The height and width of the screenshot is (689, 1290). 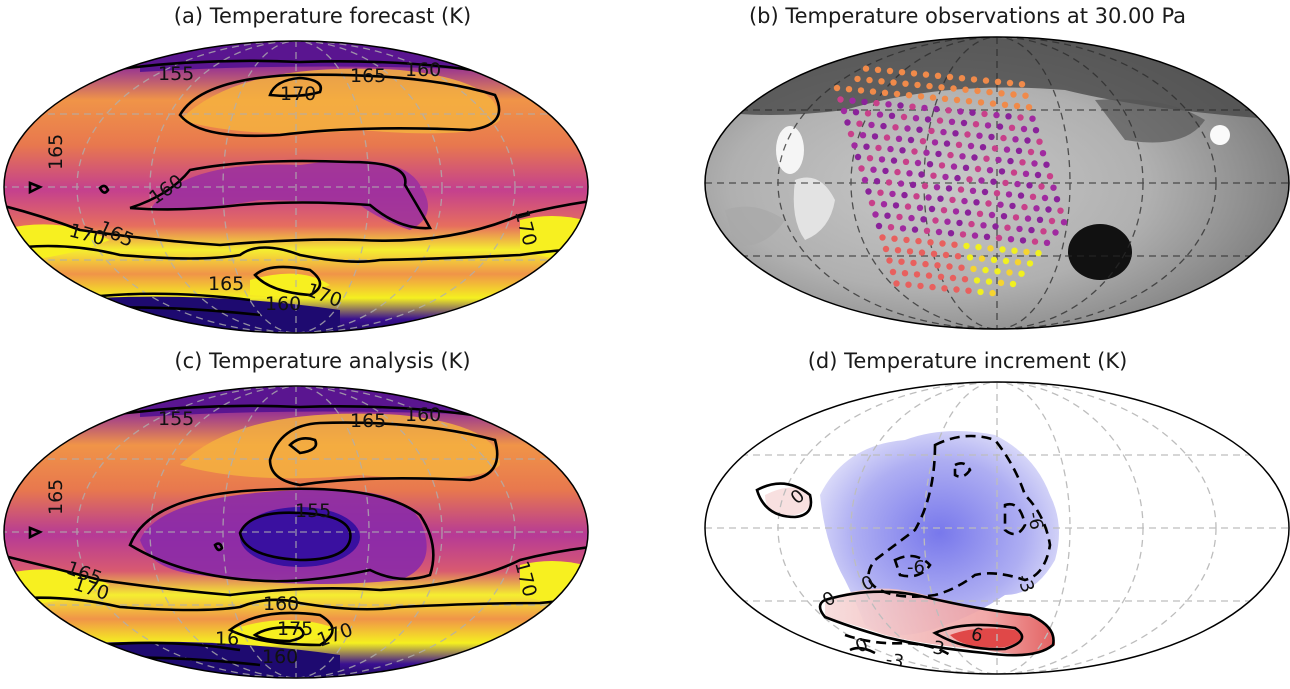 What do you see at coordinates (295, 629) in the screenshot?
I see `panel-c-label-175: 175` at bounding box center [295, 629].